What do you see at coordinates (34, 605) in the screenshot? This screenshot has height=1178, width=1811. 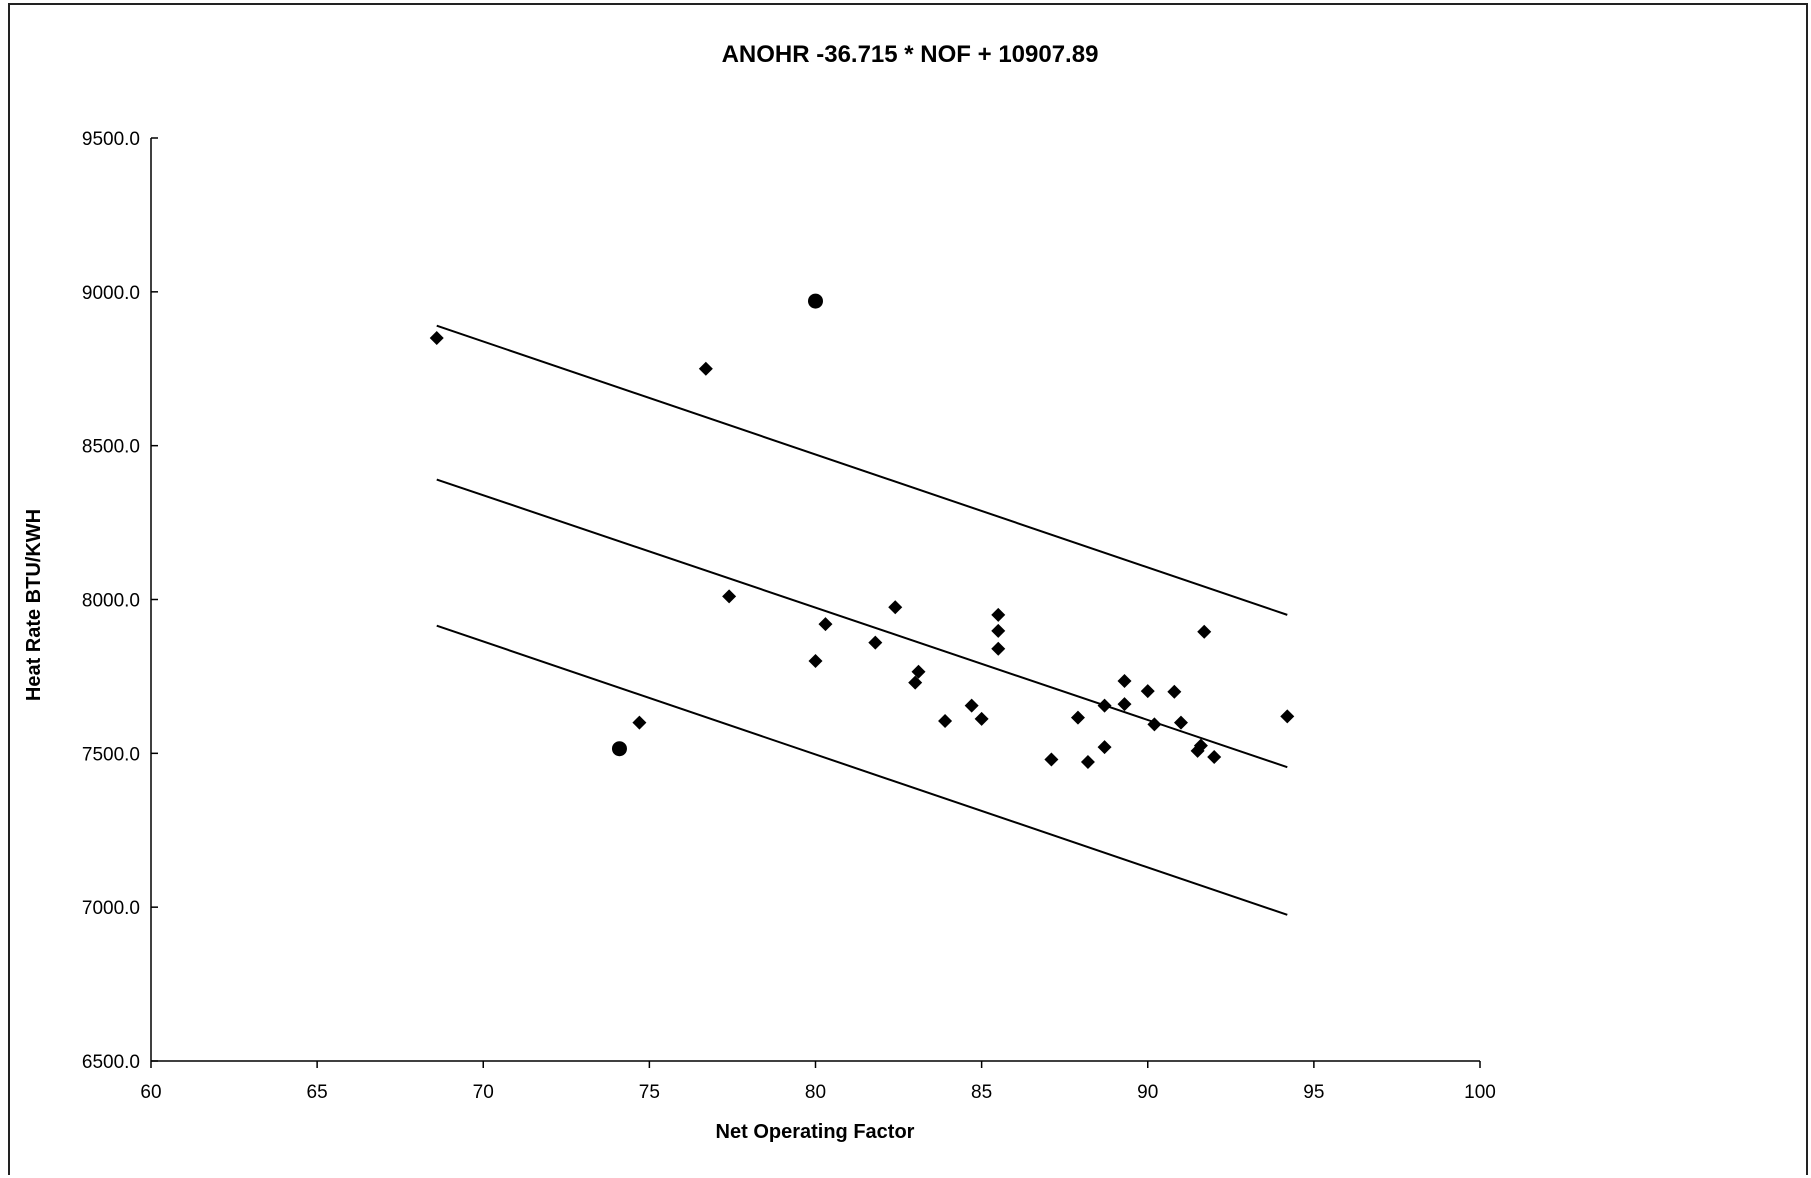 I see `y-axis-label: Heat Rate BTU/KWH` at bounding box center [34, 605].